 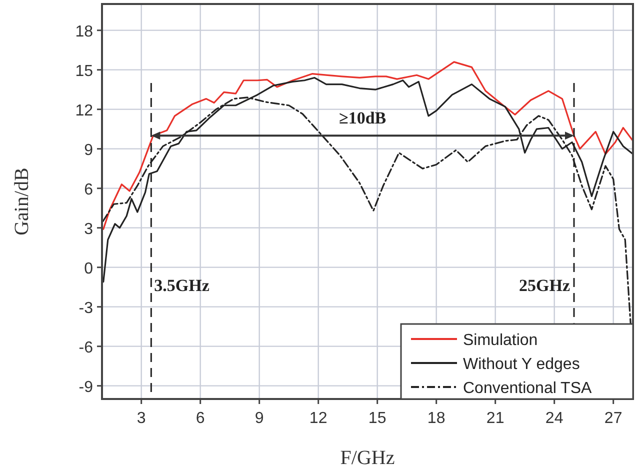 I want to click on y-tick-label: 0, so click(x=89, y=269).